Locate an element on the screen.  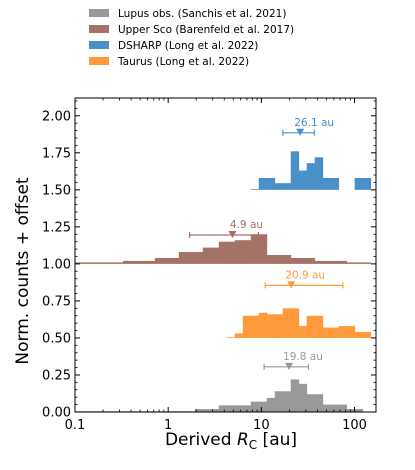
legend-entry: Lupus obs. (Sanchis et al. 2021) is located at coordinates (187, 14).